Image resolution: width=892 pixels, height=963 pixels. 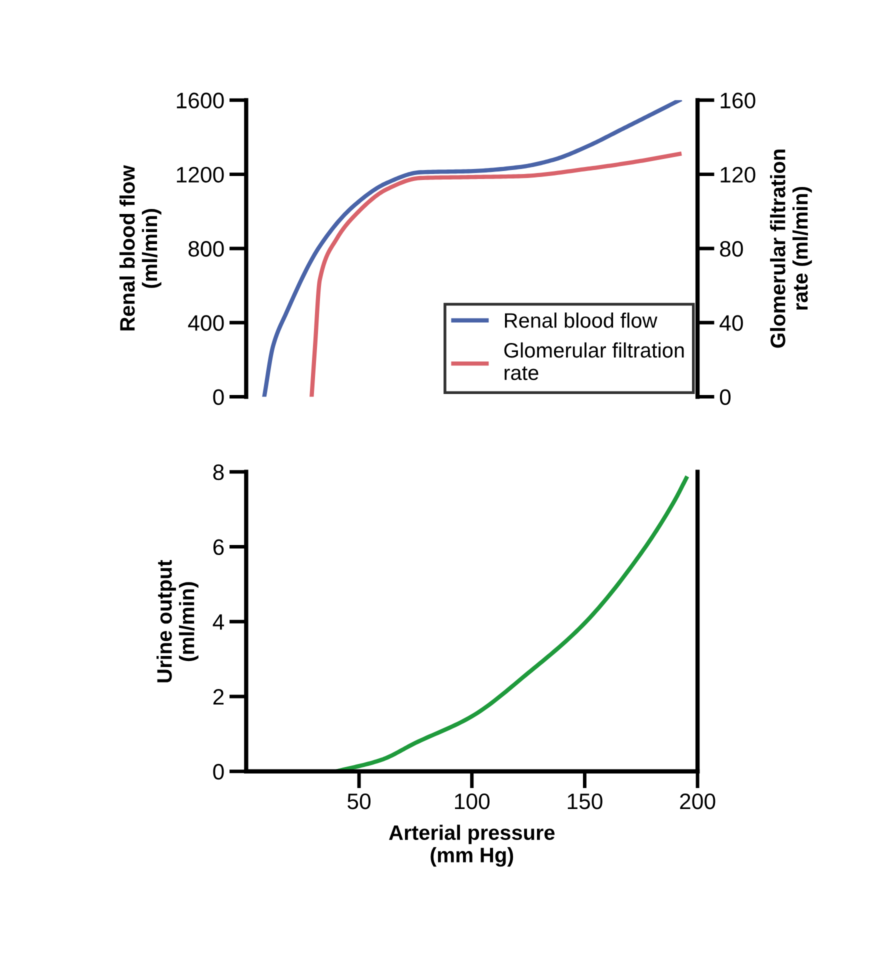 What do you see at coordinates (791, 249) in the screenshot?
I see `y2-axis-title: Glomerular filtration rate (ml/min)` at bounding box center [791, 249].